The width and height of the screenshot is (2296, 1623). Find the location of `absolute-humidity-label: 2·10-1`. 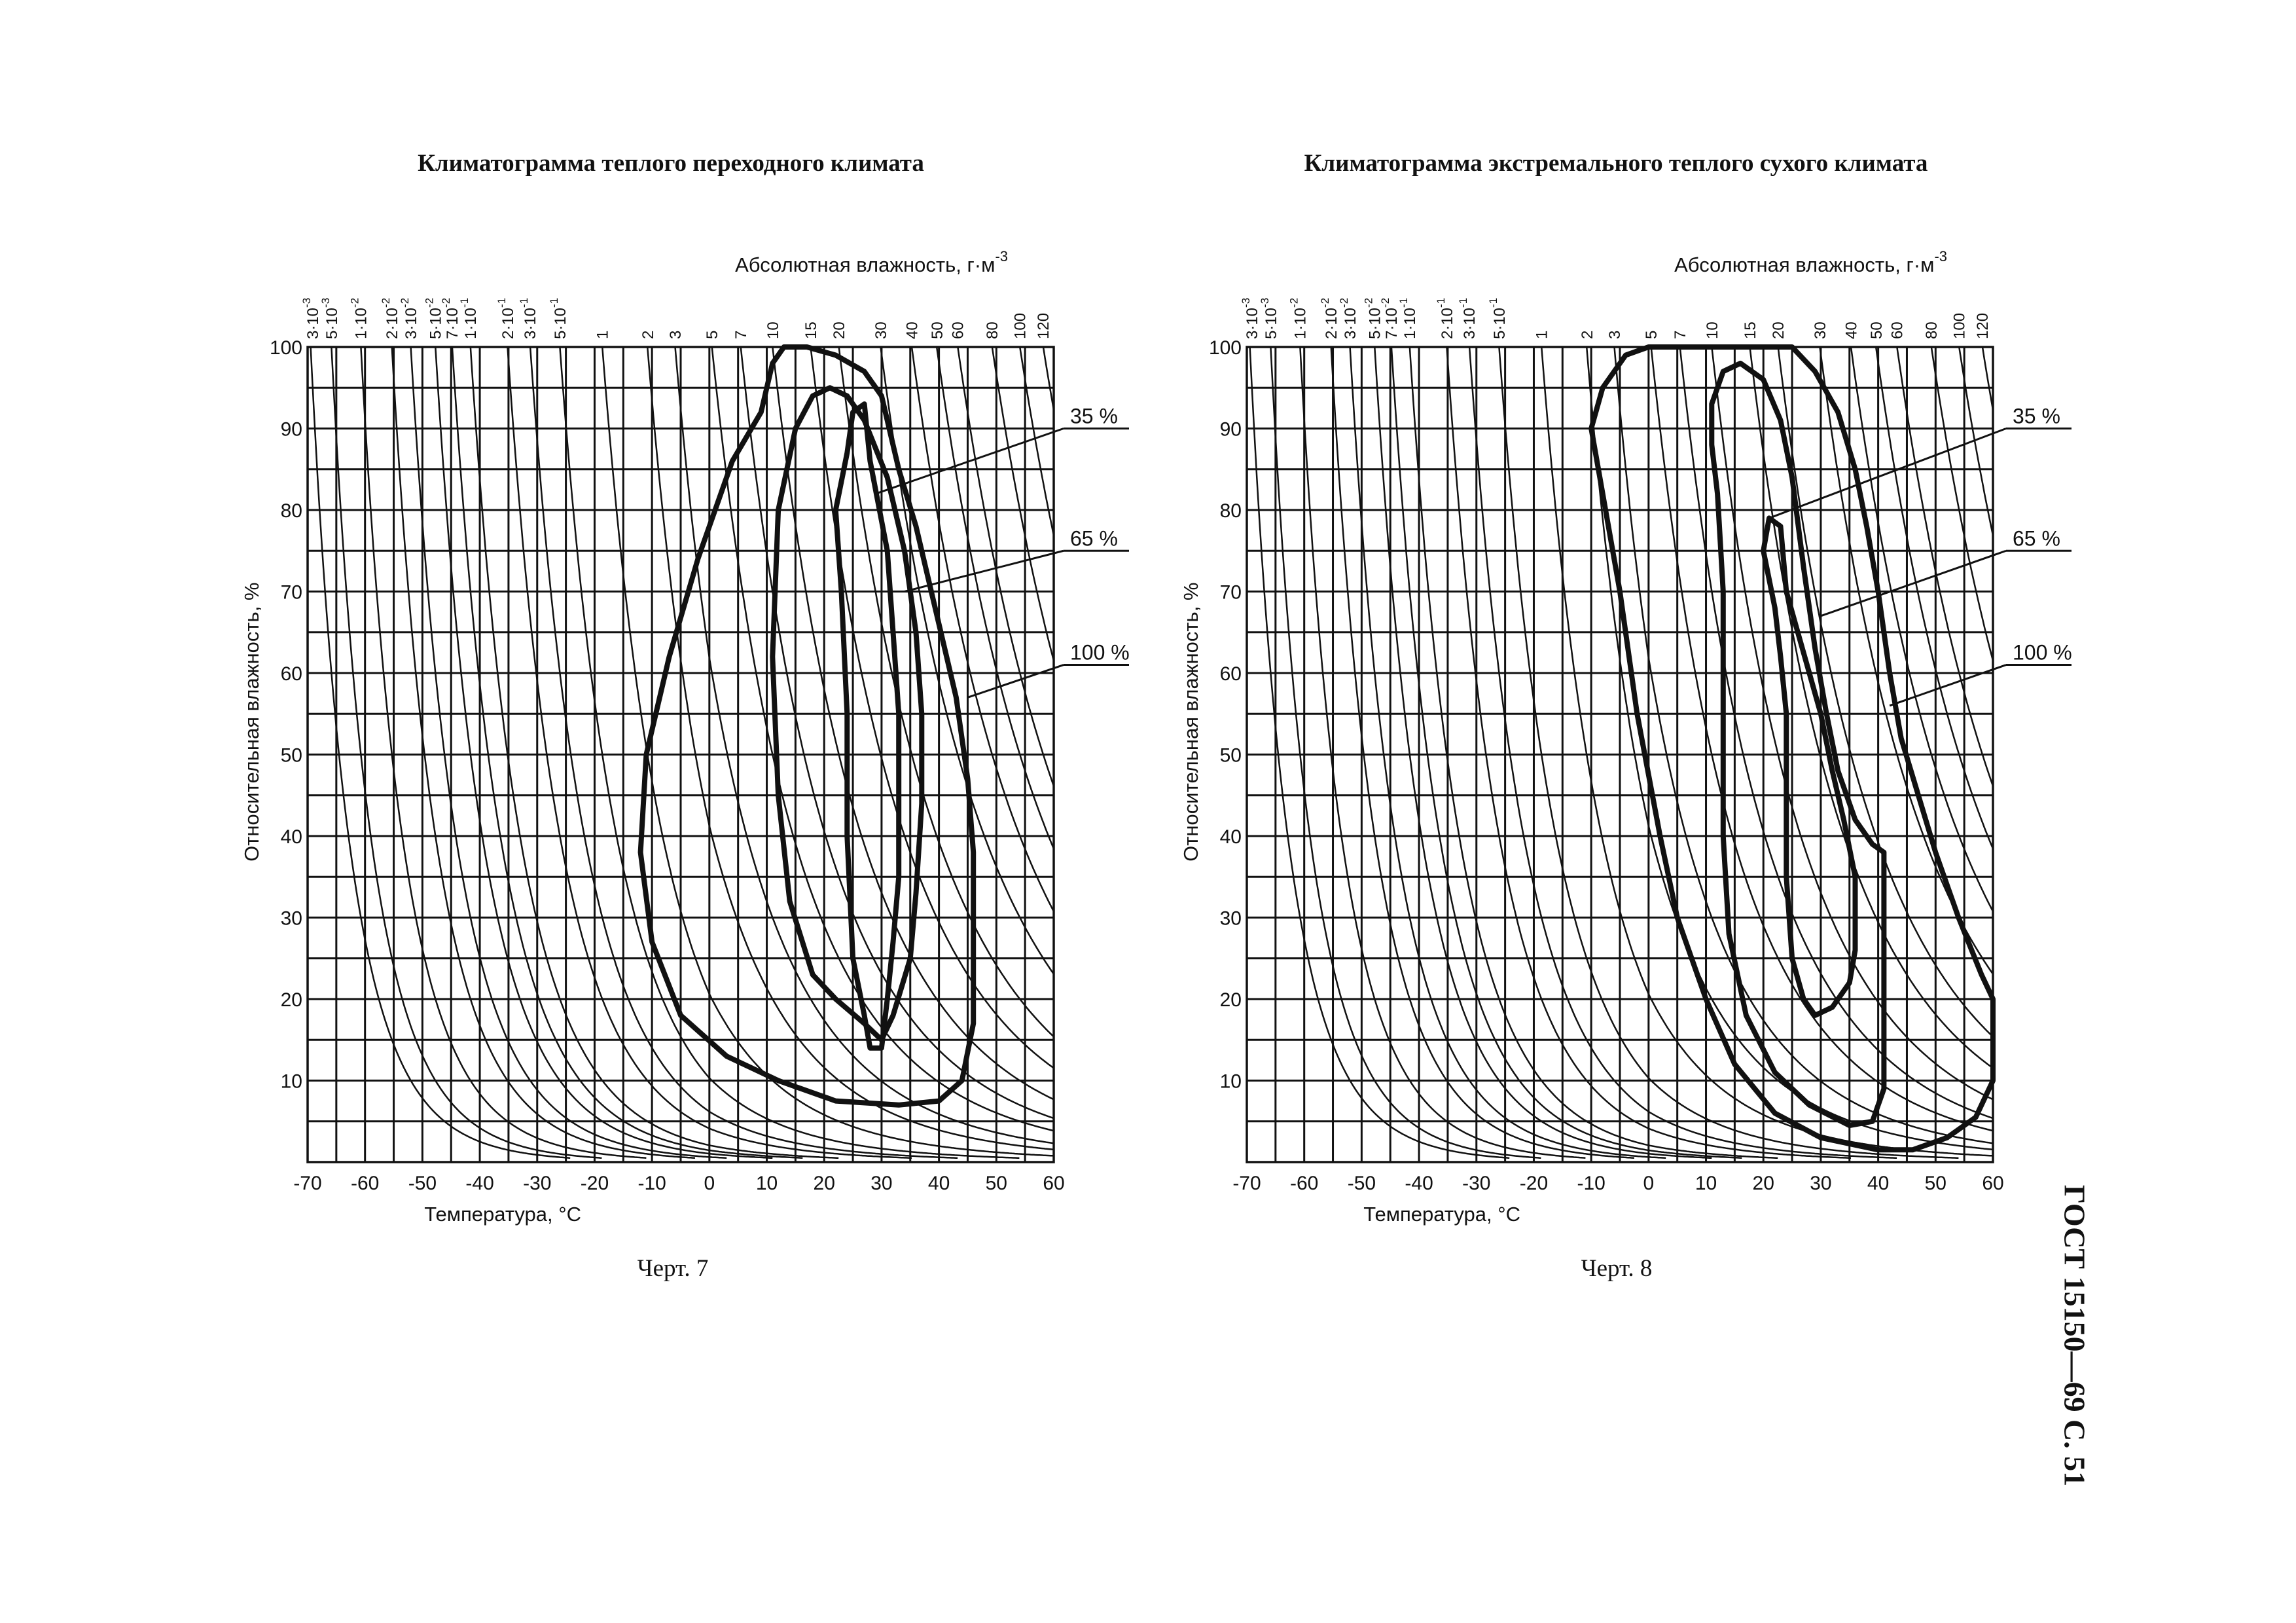

absolute-humidity-label: 2·10-1 is located at coordinates (1446, 318).